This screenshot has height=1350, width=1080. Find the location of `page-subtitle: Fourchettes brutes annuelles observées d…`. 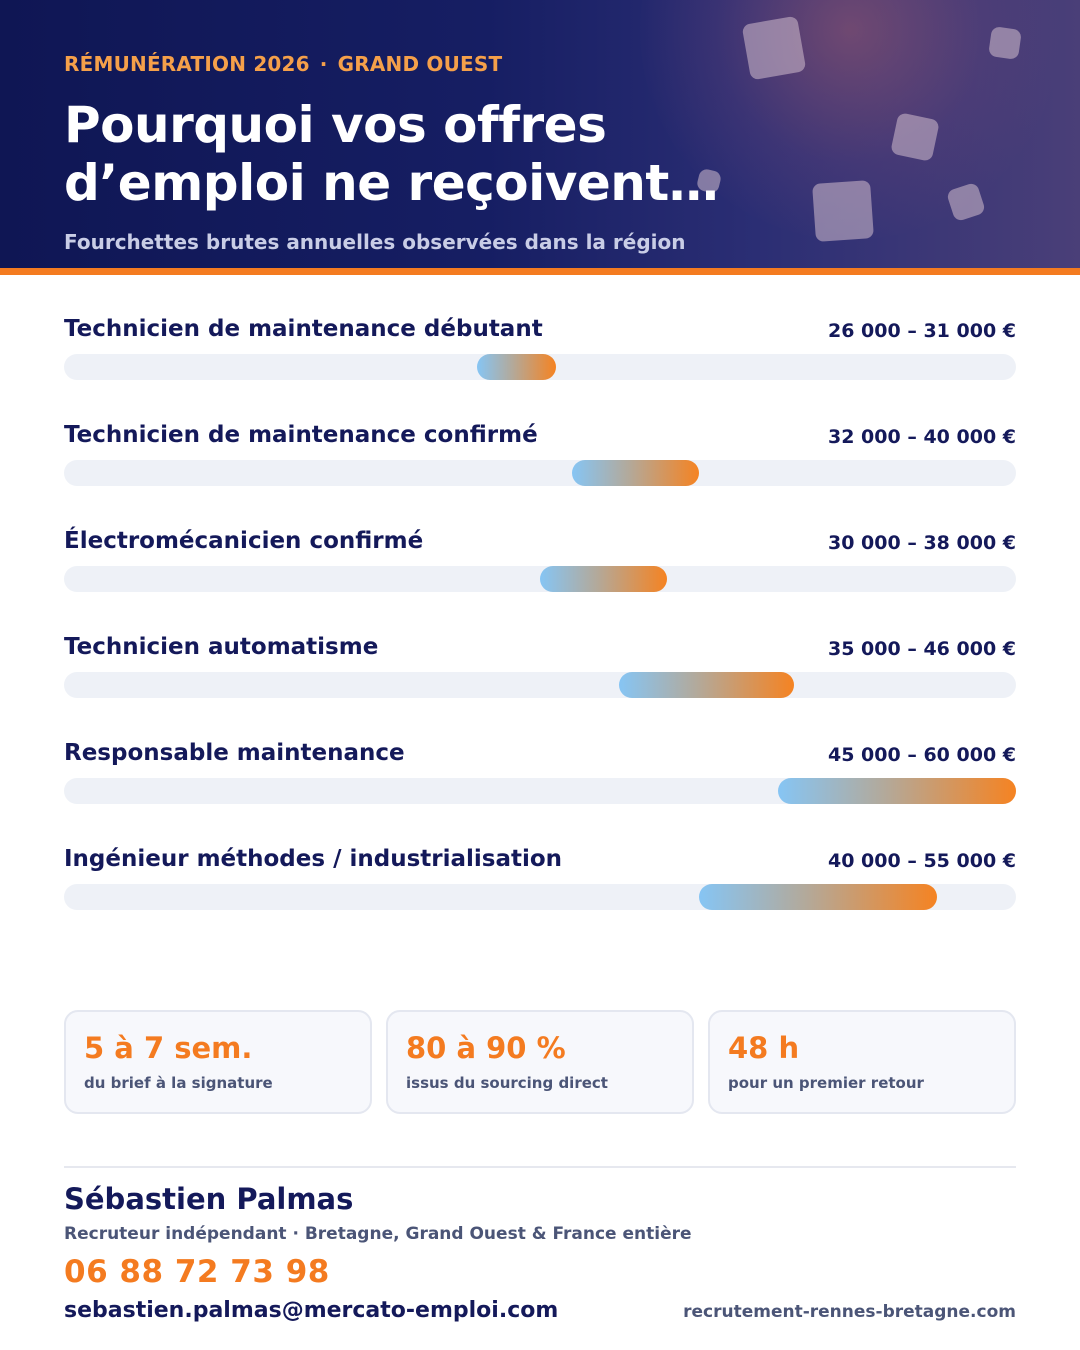

page-subtitle: Fourchettes brutes annuelles observées d… is located at coordinates (375, 242).